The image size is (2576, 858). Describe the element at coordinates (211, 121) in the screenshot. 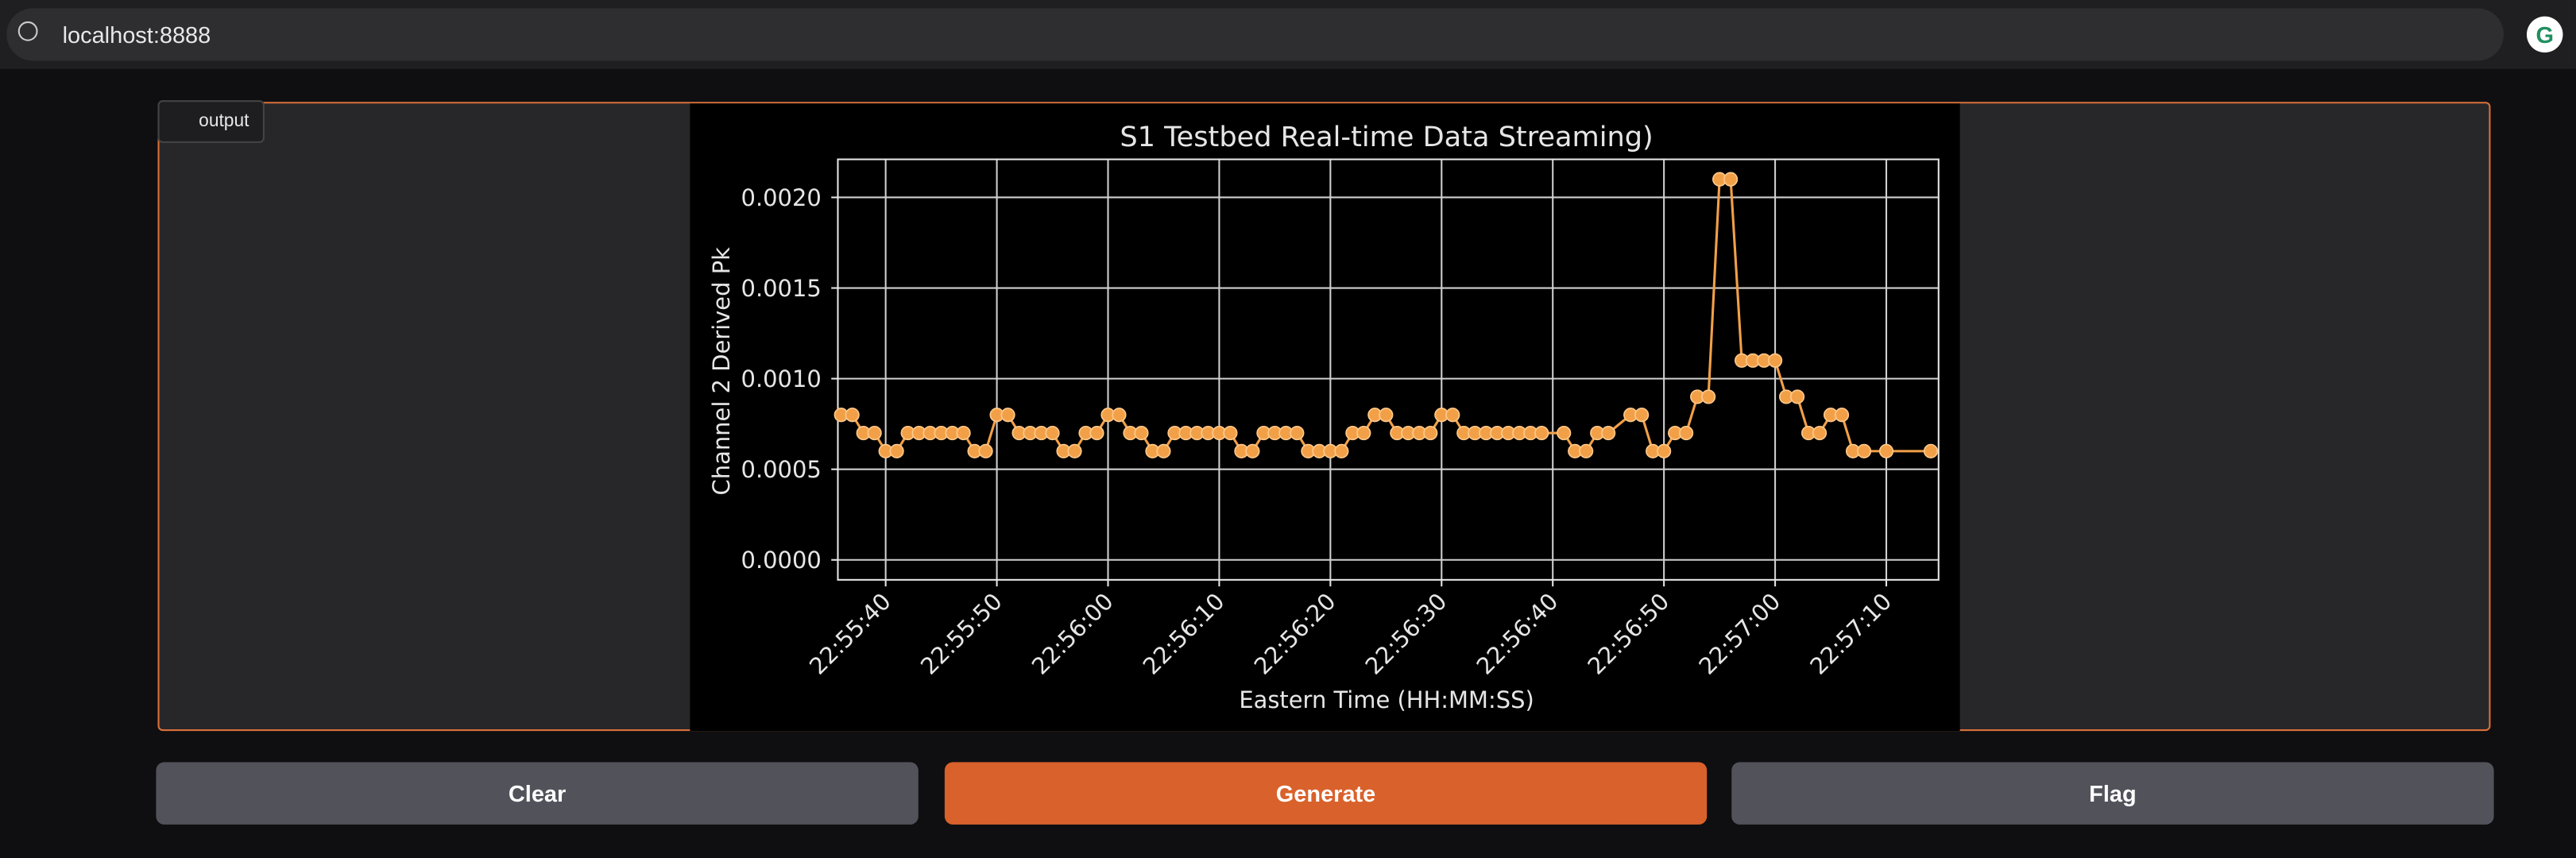

I see `output-label: output` at that location.